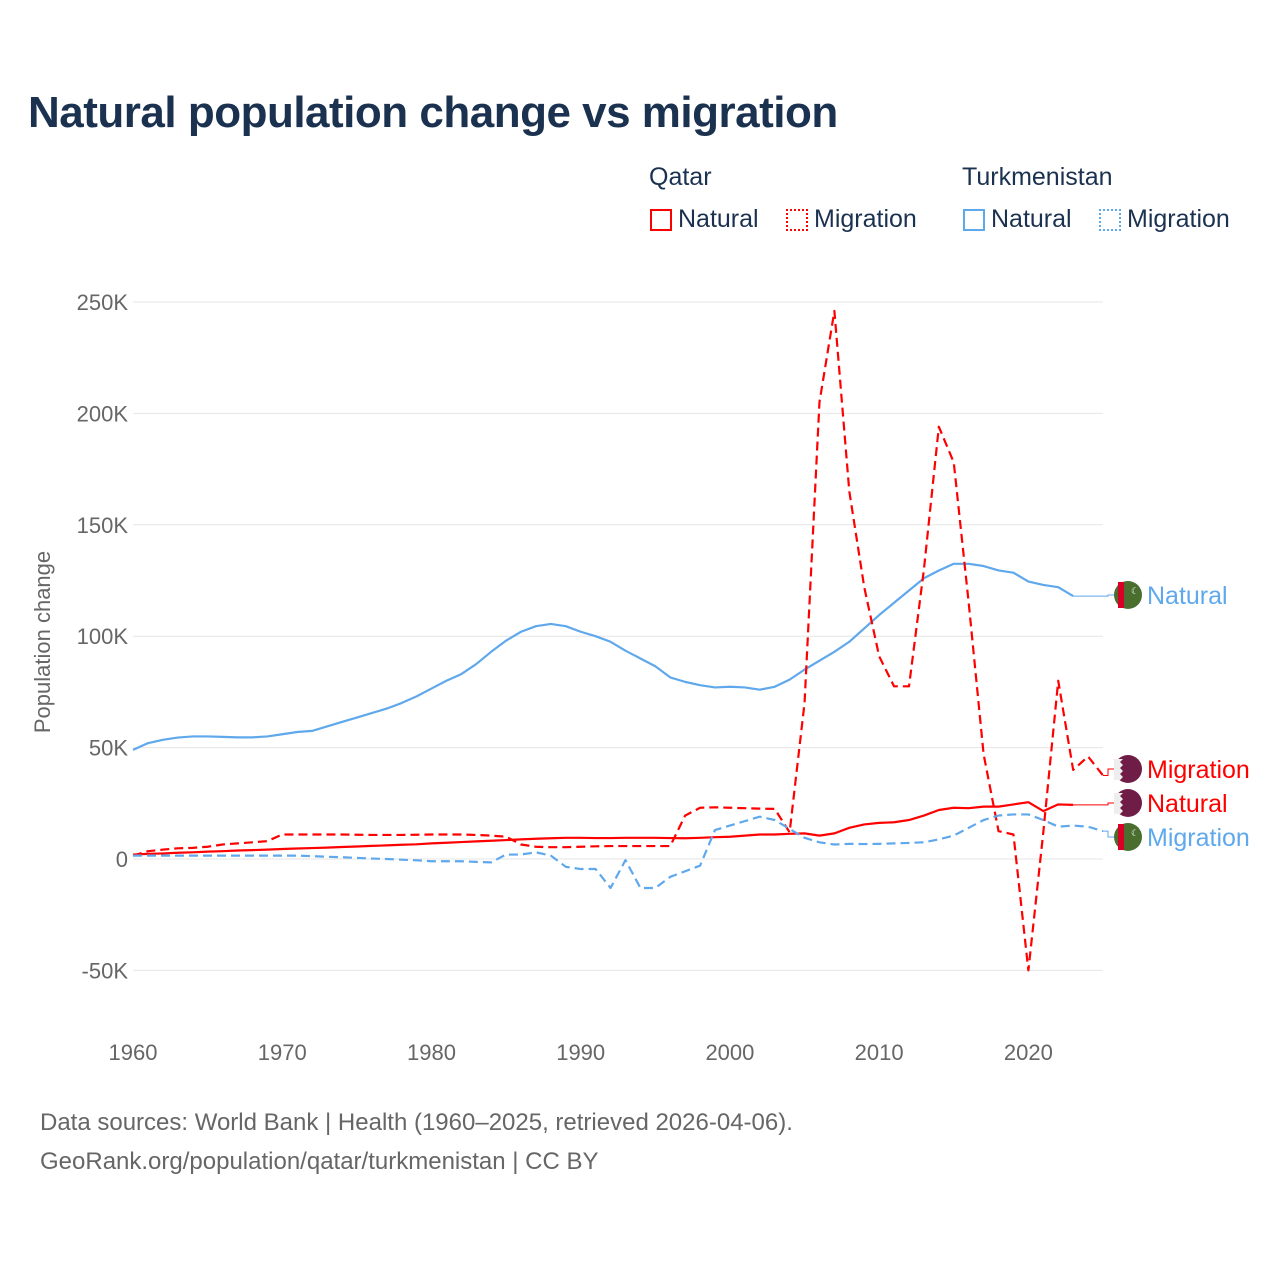  What do you see at coordinates (433, 112) in the screenshot?
I see `chart-title: Natural population change vs migration` at bounding box center [433, 112].